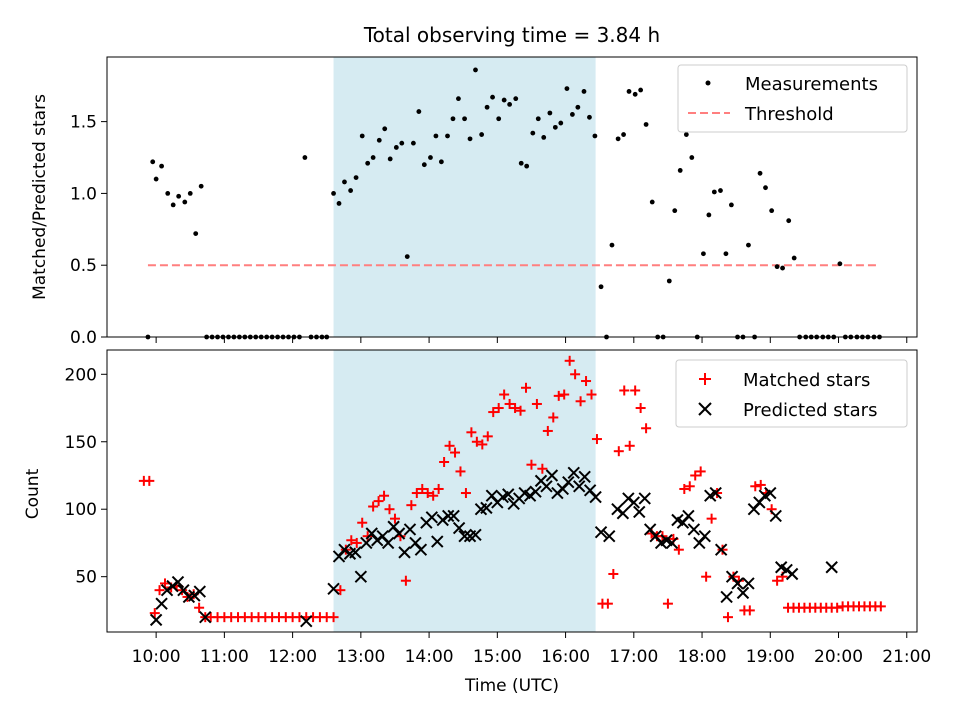  I want to click on y-tick-label: 200, so click(81, 375).